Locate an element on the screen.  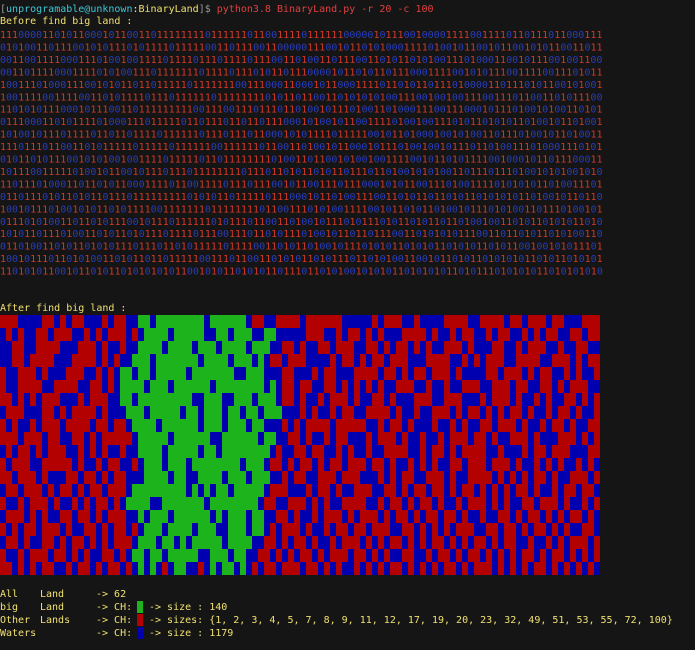
section-title: Before find big land : is located at coordinates (66, 21).